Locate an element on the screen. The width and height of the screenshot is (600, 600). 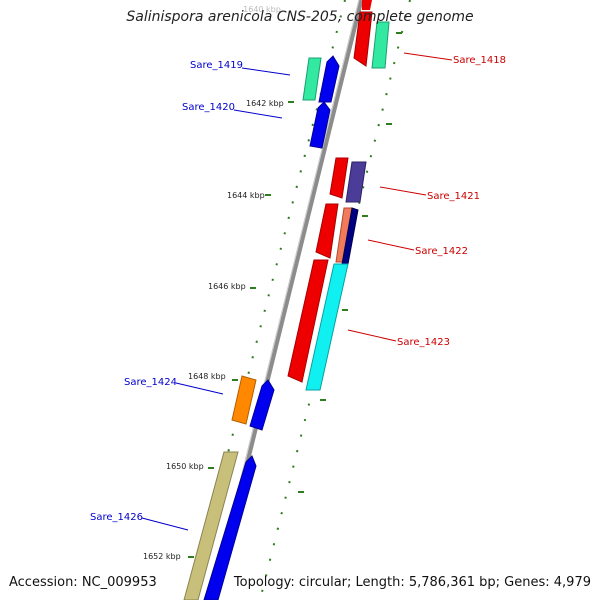
gene-arrow-sare-1418-alt is located at coordinates (380, 45).